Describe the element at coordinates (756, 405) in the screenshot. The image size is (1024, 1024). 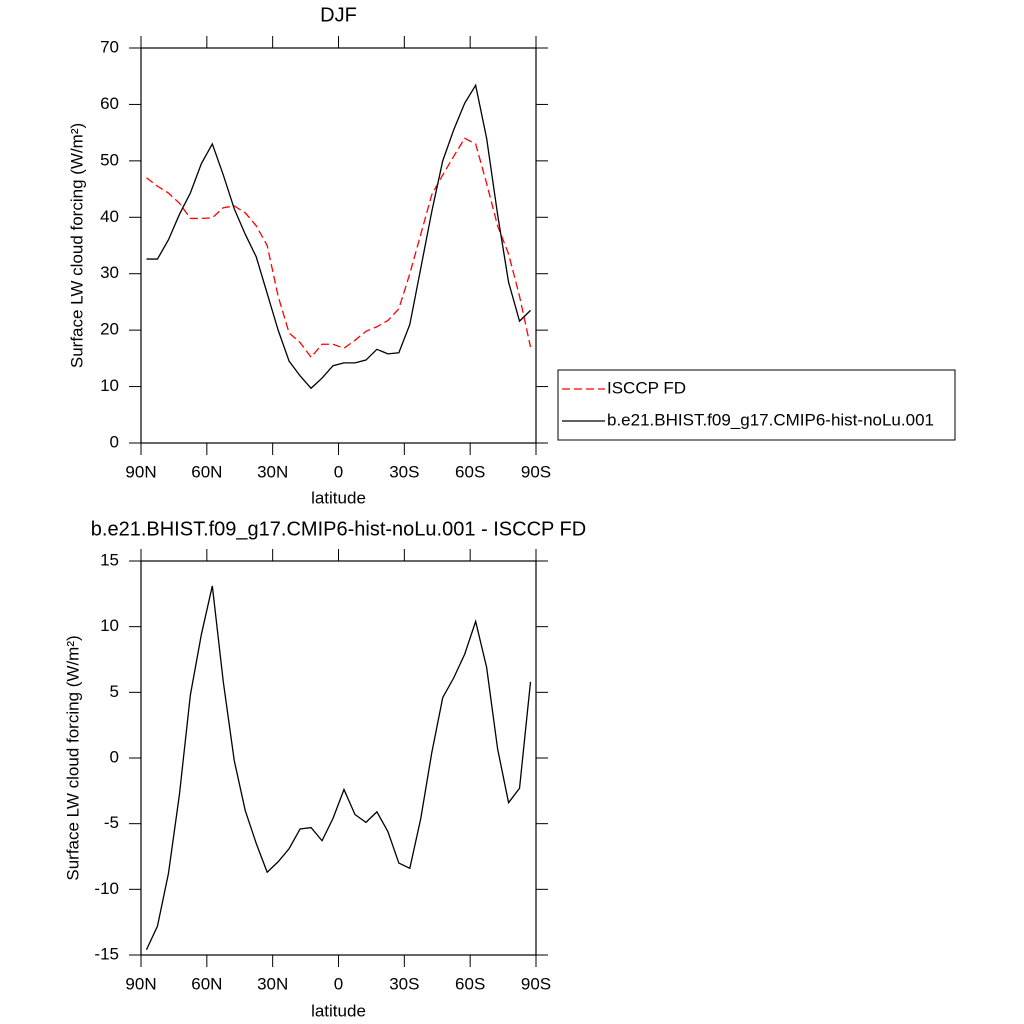
I see `legend-box` at that location.